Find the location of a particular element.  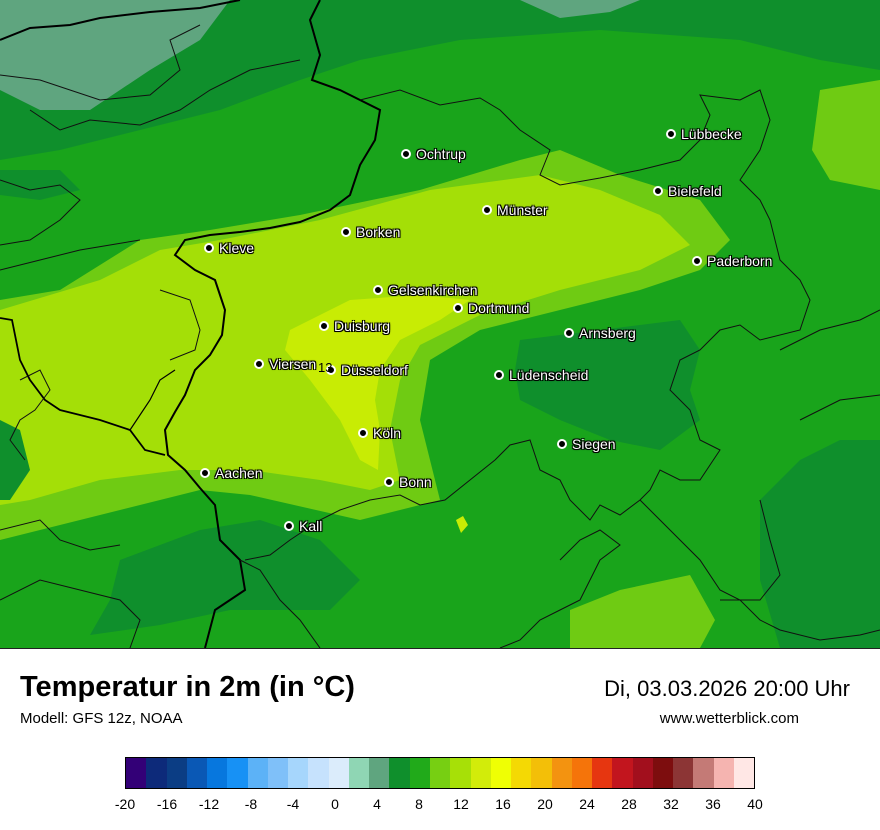

legend-tick-label: -12 is located at coordinates (209, 804).